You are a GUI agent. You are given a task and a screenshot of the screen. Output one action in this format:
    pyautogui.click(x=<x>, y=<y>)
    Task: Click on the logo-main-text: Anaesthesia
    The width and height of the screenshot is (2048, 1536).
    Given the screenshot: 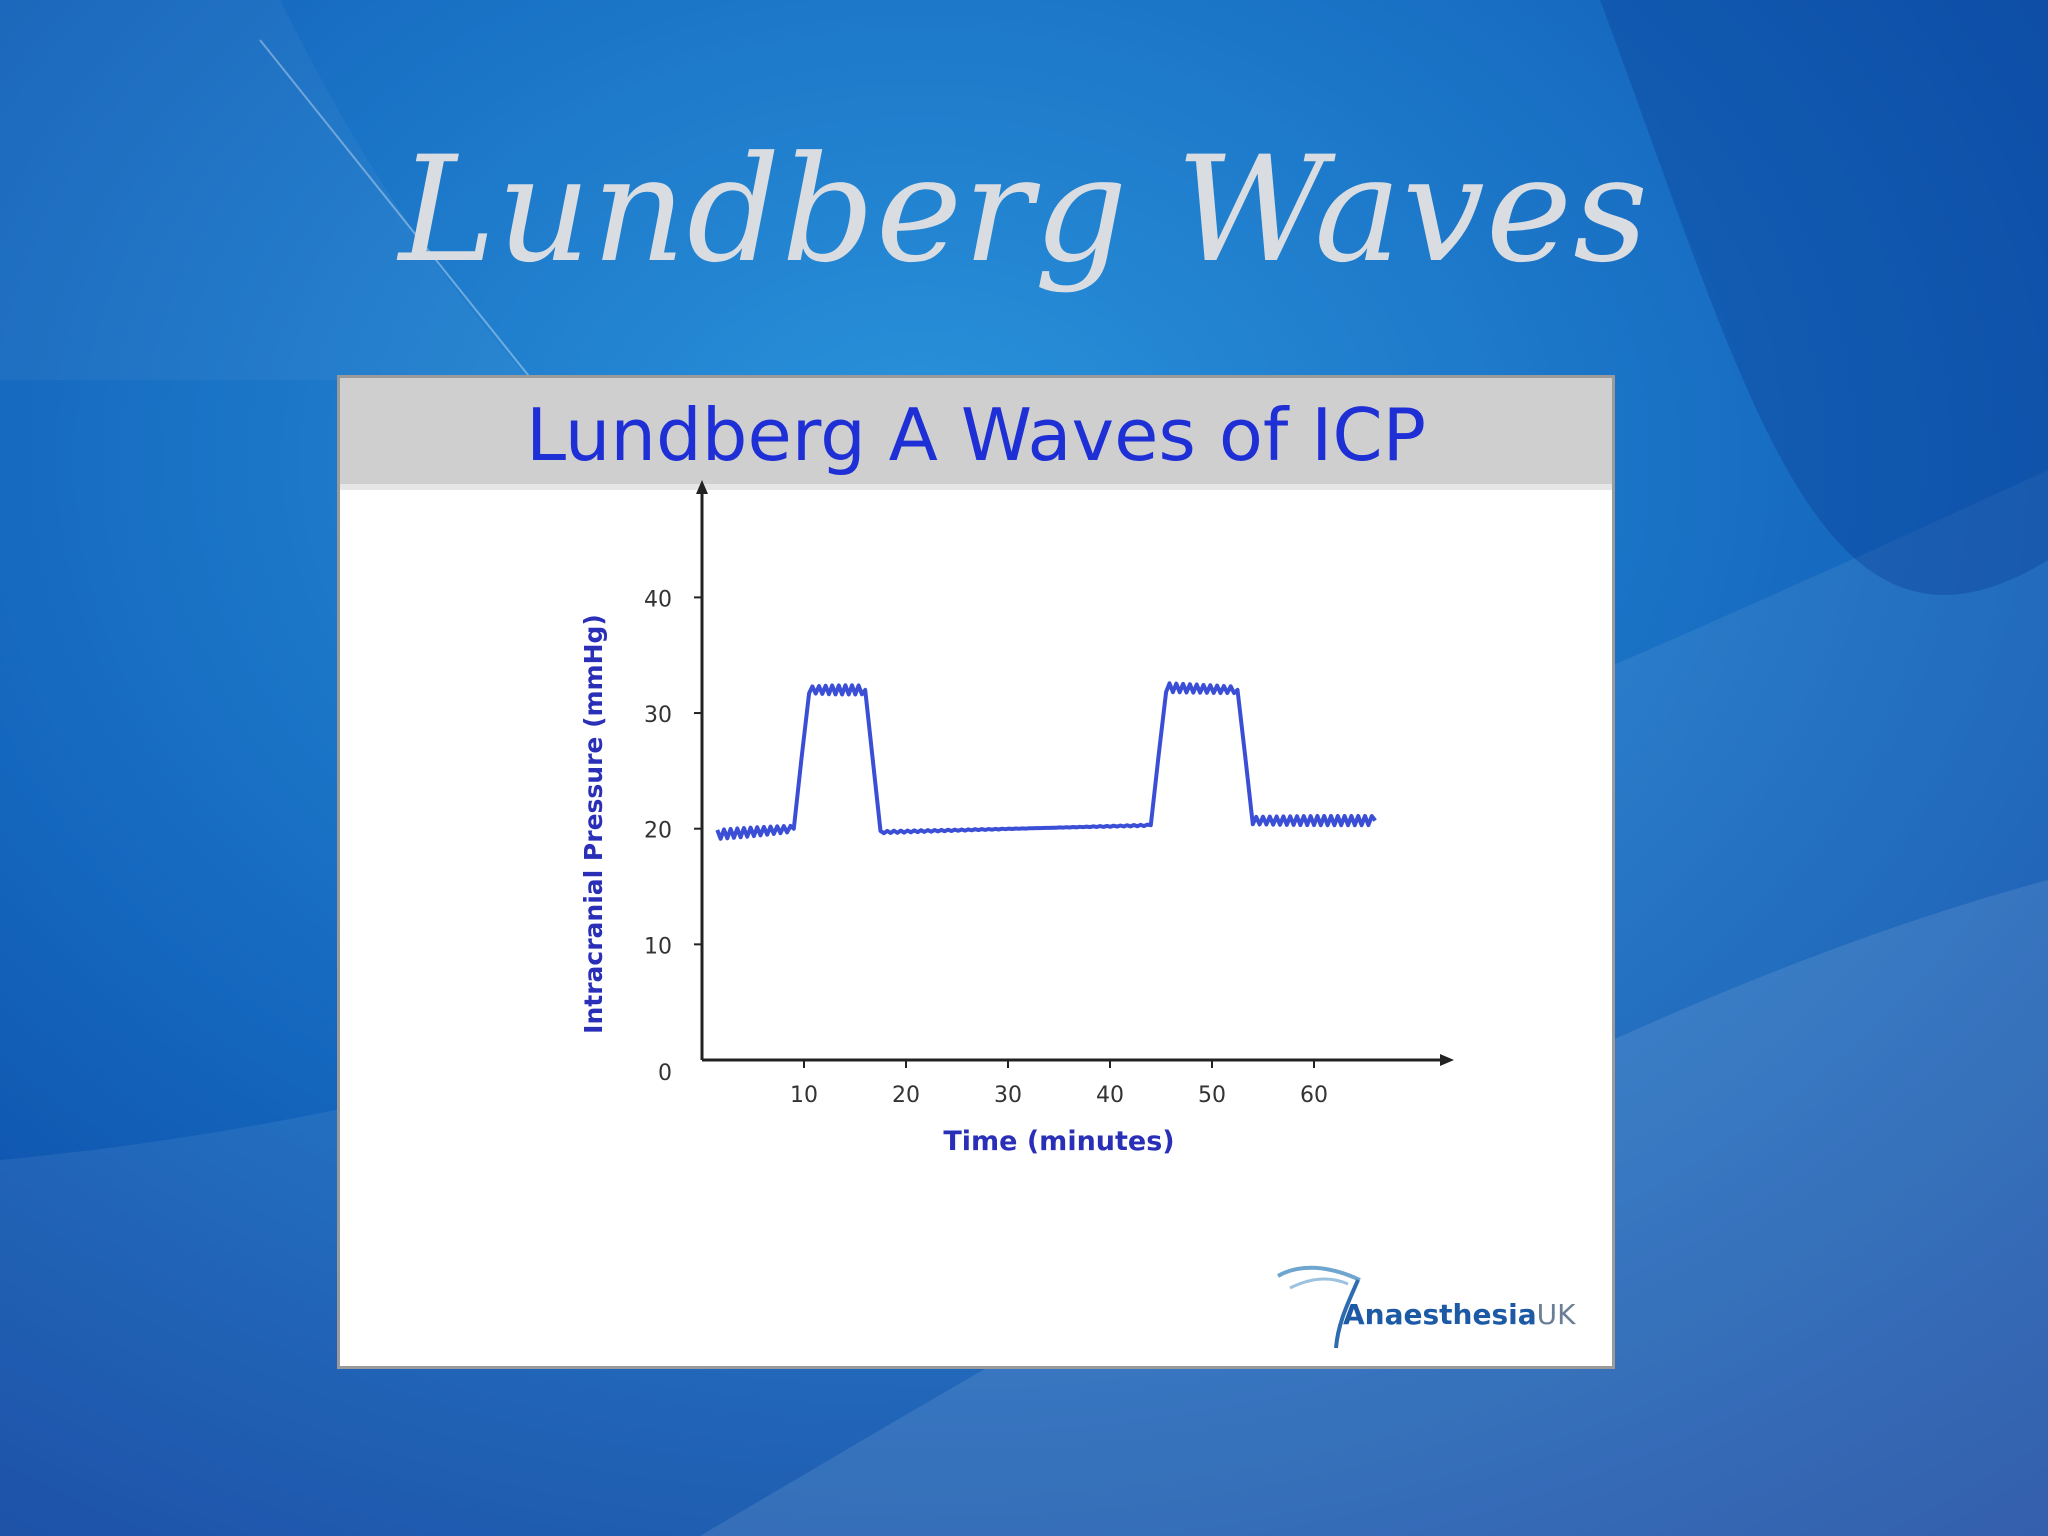 What is the action you would take?
    pyautogui.click(x=1440, y=1314)
    